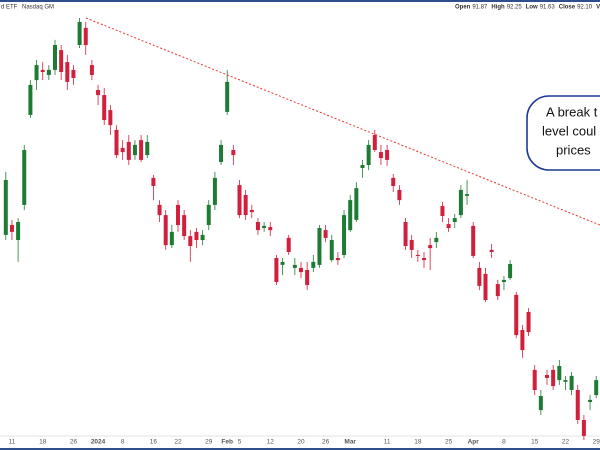 Image resolution: width=600 pixels, height=450 pixels. What do you see at coordinates (498, 8) in the screenshot?
I see `quote-label: High` at bounding box center [498, 8].